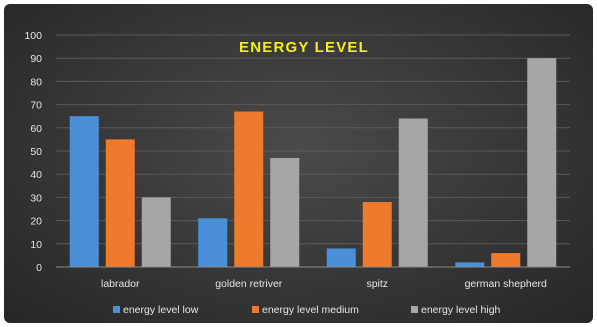 The width and height of the screenshot is (597, 327). What do you see at coordinates (120, 203) in the screenshot?
I see `bar-energy-level-medium-labrador` at bounding box center [120, 203].